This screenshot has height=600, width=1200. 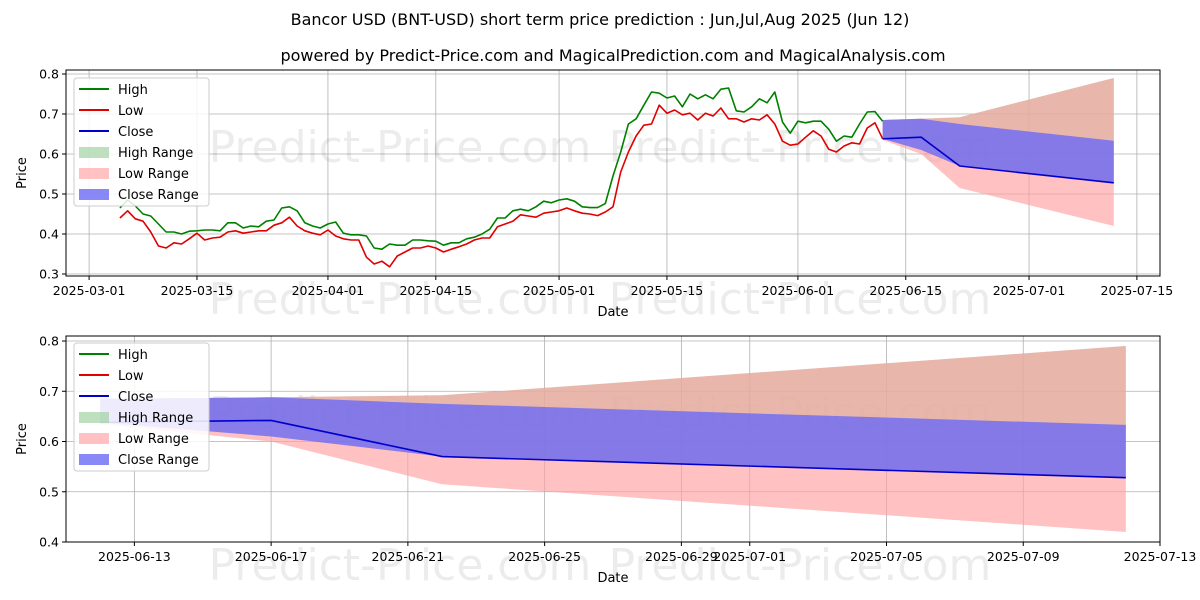 I want to click on x-tick-label: 2025-05-15, so click(x=667, y=290).